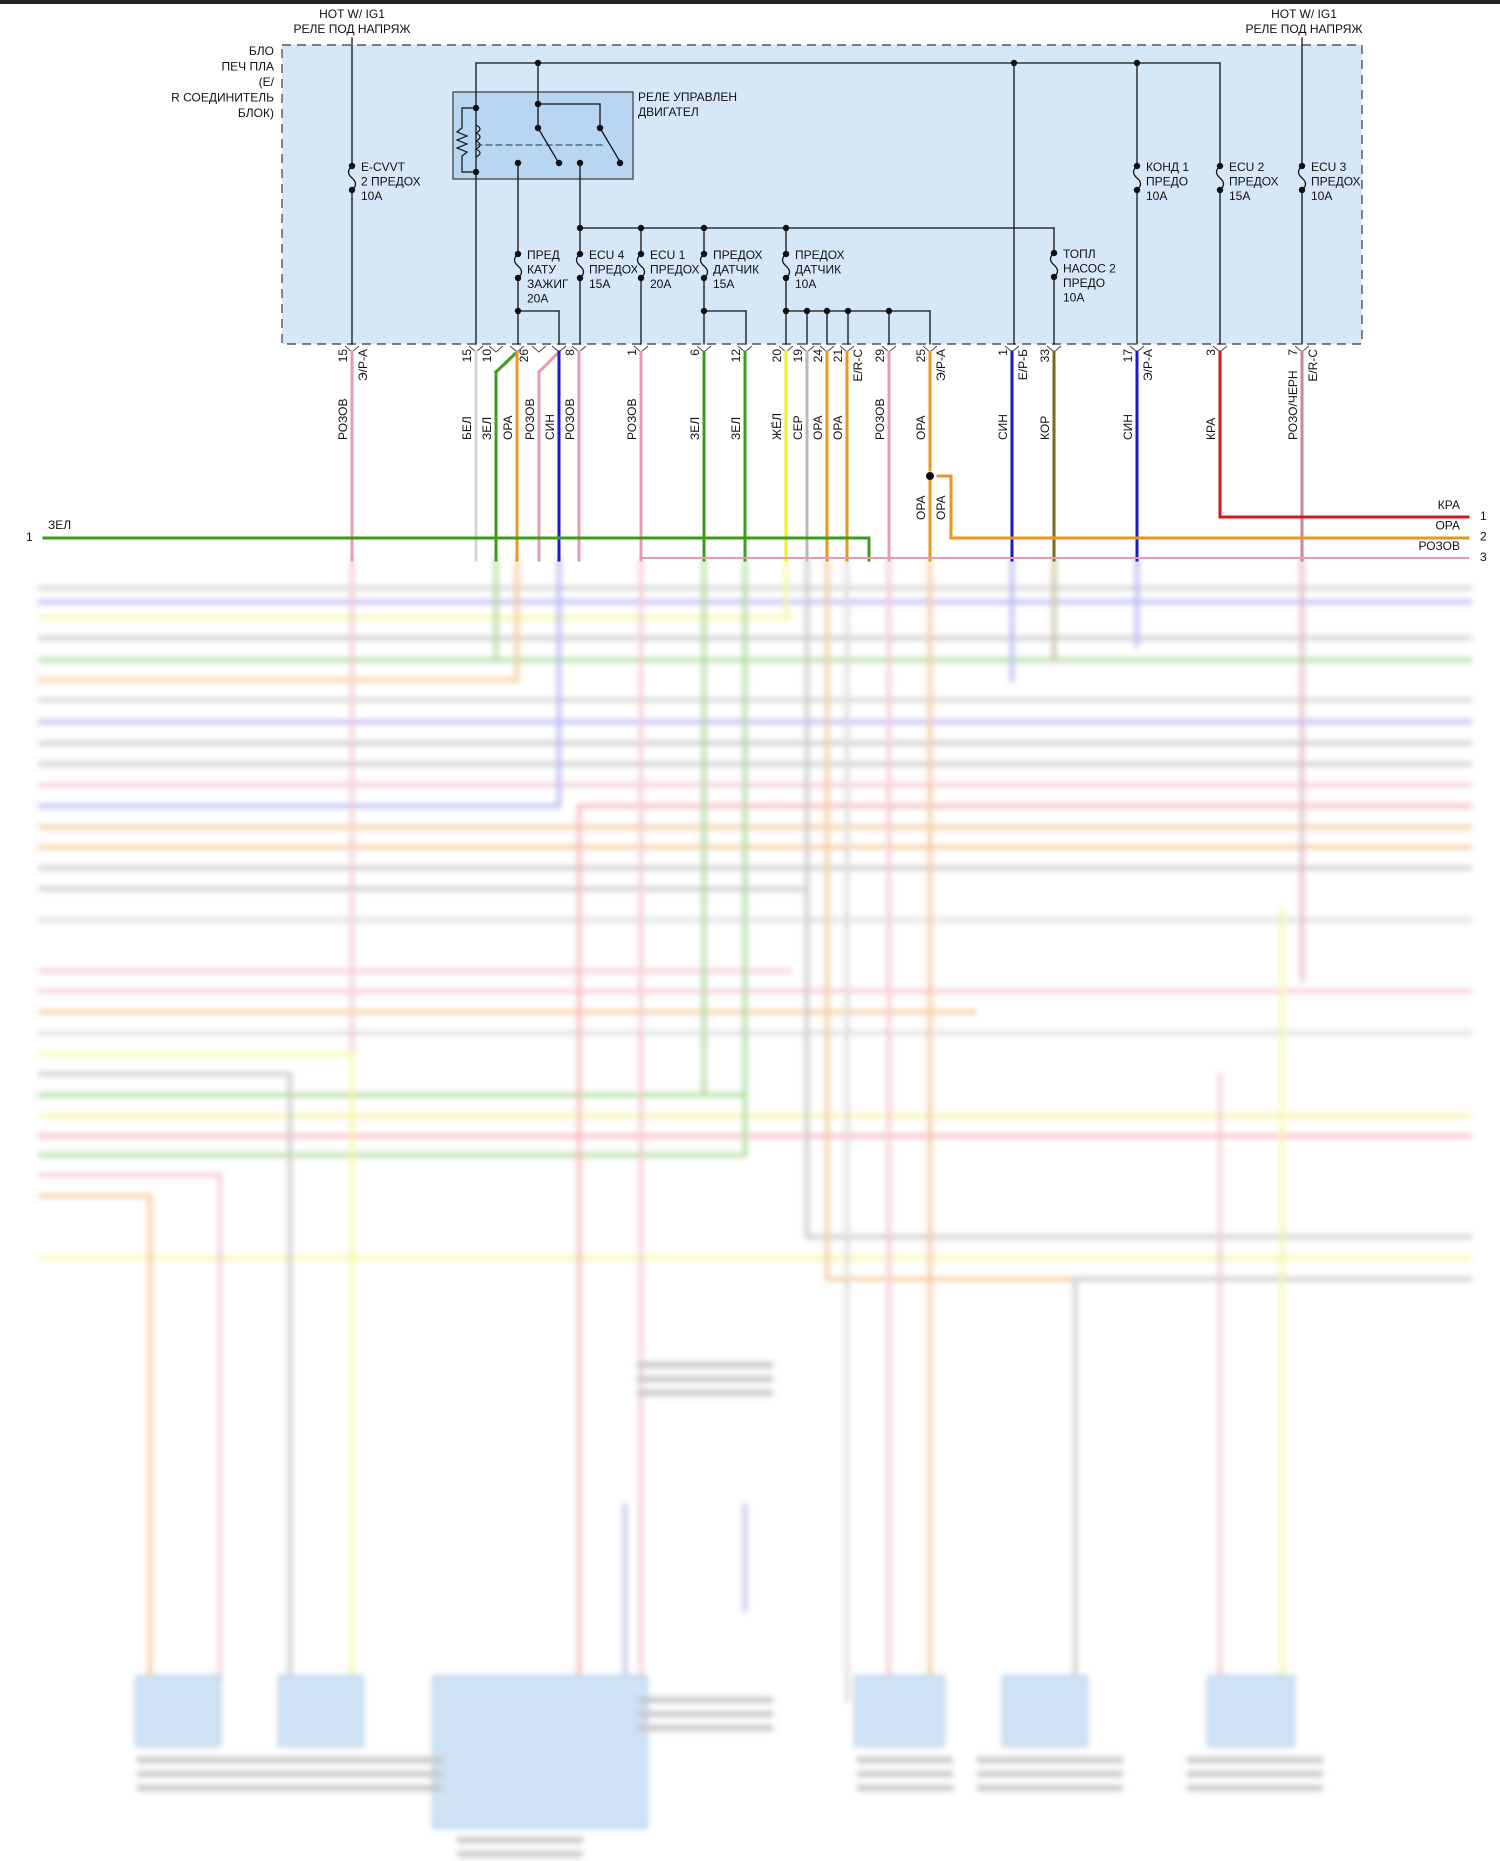  I want to click on wire-color-label: РОЗОВ, so click(530, 419).